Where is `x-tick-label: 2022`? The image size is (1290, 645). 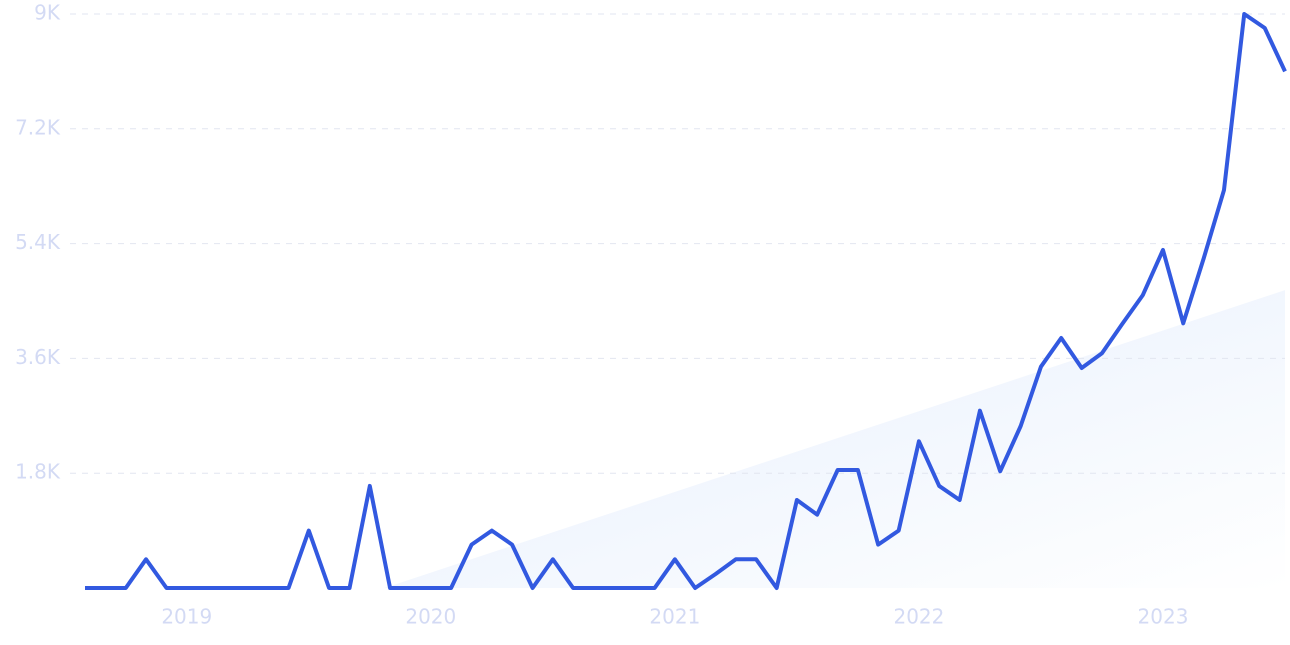
x-tick-label: 2022 is located at coordinates (918, 617).